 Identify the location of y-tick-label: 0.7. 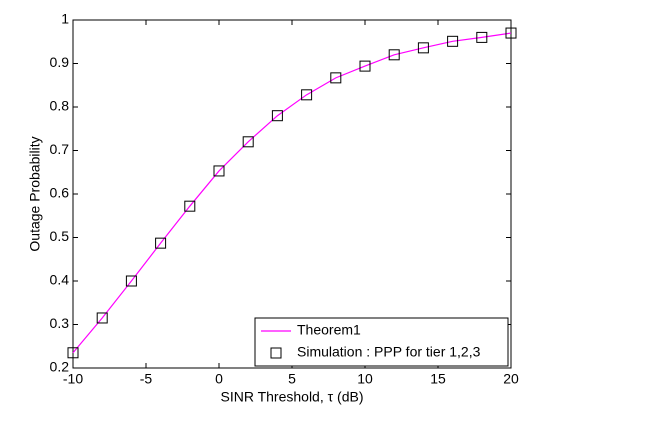
(60, 149).